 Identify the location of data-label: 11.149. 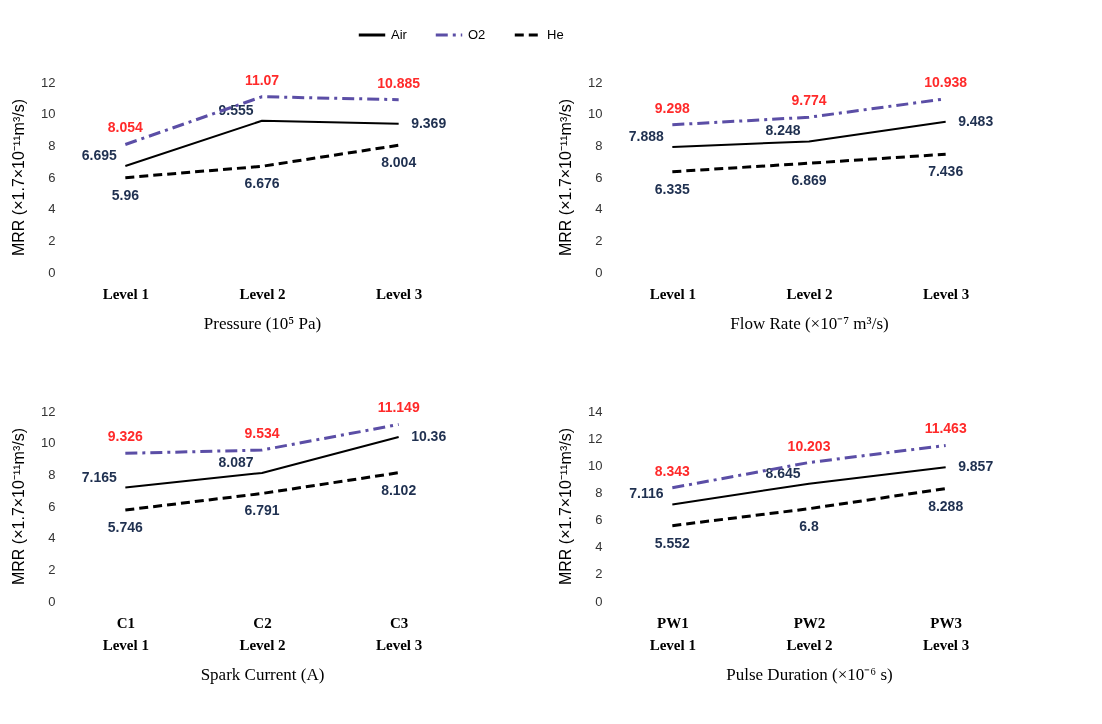
(398, 407).